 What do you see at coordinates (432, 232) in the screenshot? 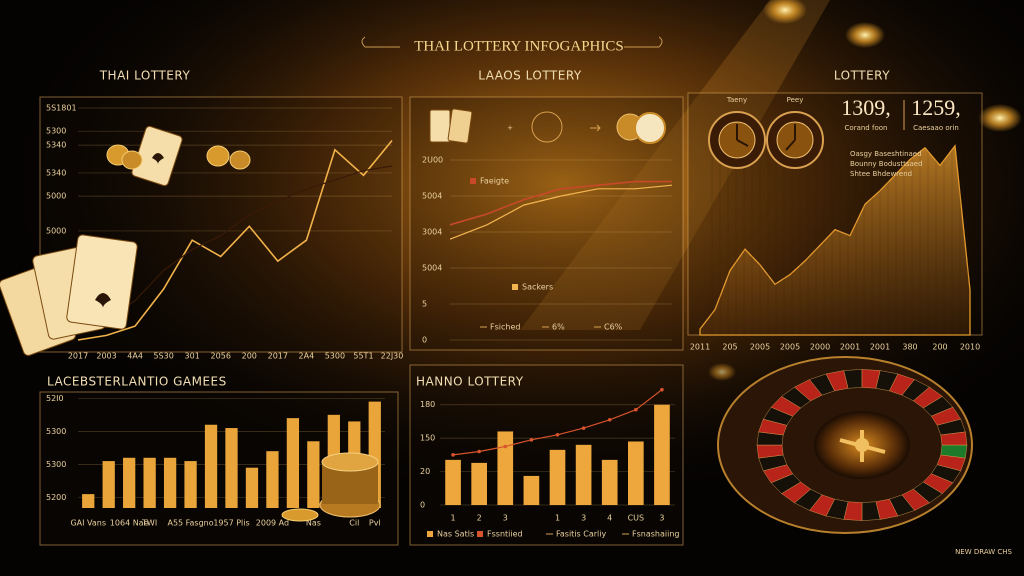
I see `y-tick-label: 3004` at bounding box center [432, 232].